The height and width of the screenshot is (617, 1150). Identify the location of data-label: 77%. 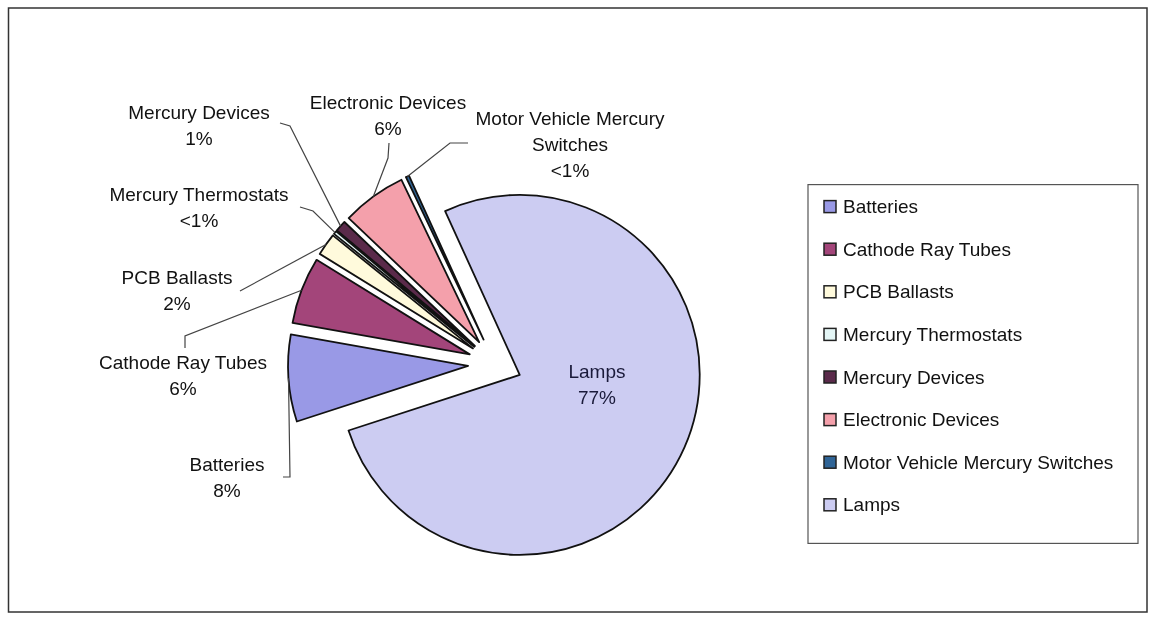
(597, 397).